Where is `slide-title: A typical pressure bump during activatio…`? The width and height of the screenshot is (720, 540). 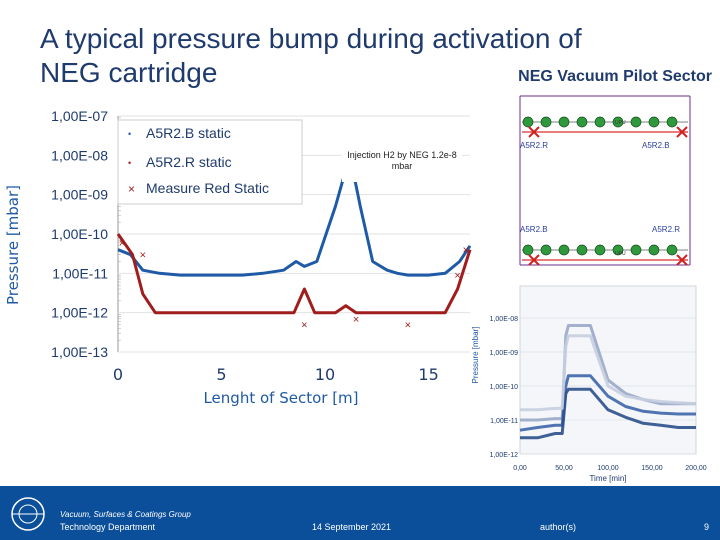
slide-title: A typical pressure bump during activatio… is located at coordinates (311, 55).